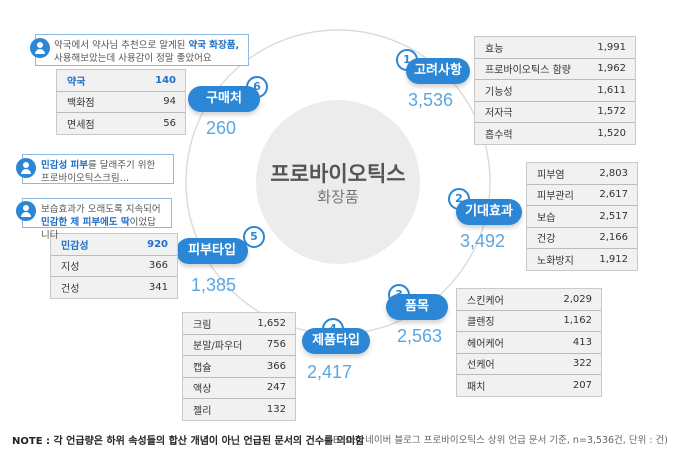 The image size is (680, 457). I want to click on table-row: 헤어케어 413, so click(529, 343).